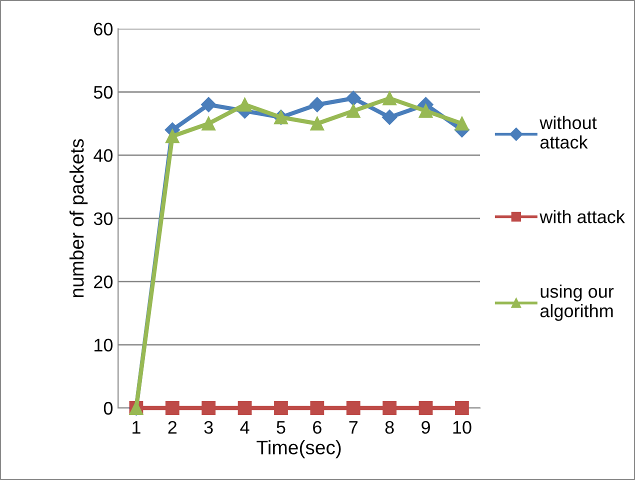 The height and width of the screenshot is (480, 635). Describe the element at coordinates (389, 427) in the screenshot. I see `x-tick-label: 8` at that location.